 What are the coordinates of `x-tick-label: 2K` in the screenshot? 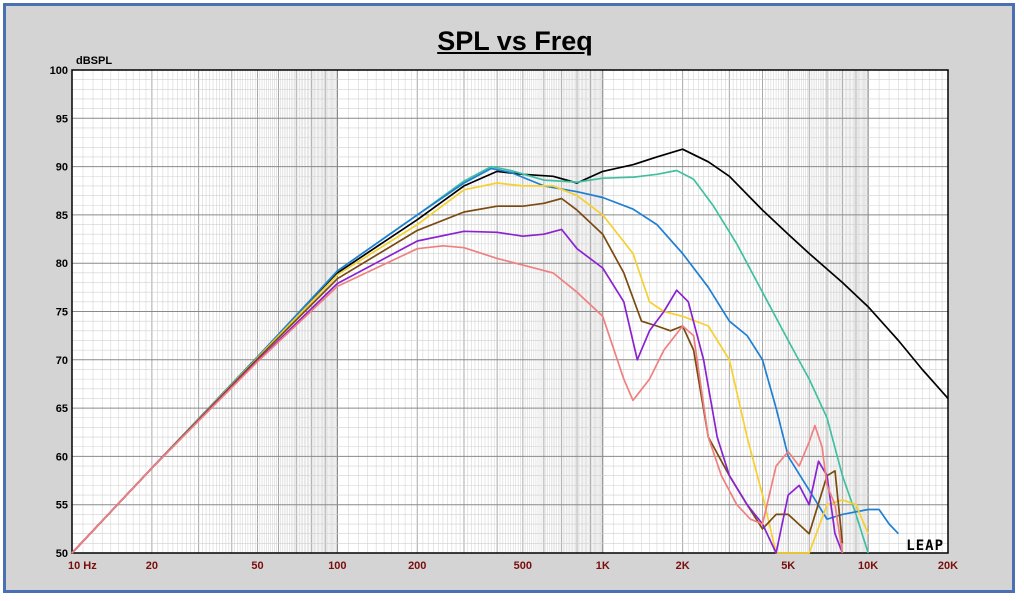 It's located at (683, 566).